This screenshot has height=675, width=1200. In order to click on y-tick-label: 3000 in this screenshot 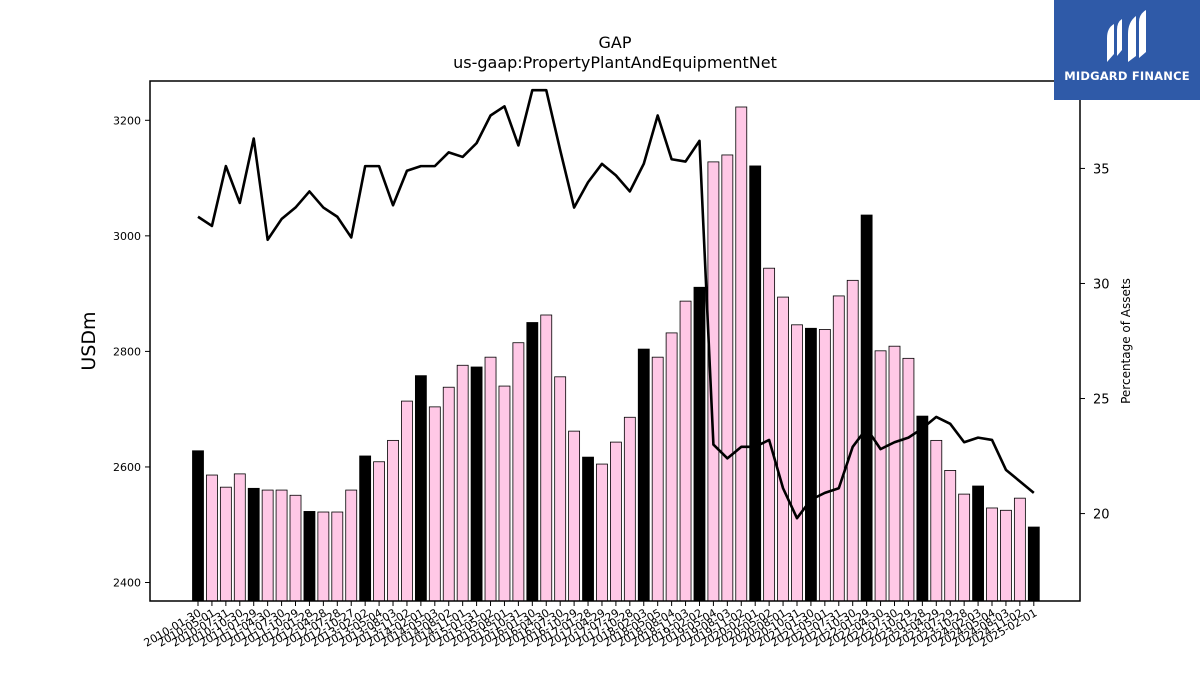, I will do `click(127, 236)`.